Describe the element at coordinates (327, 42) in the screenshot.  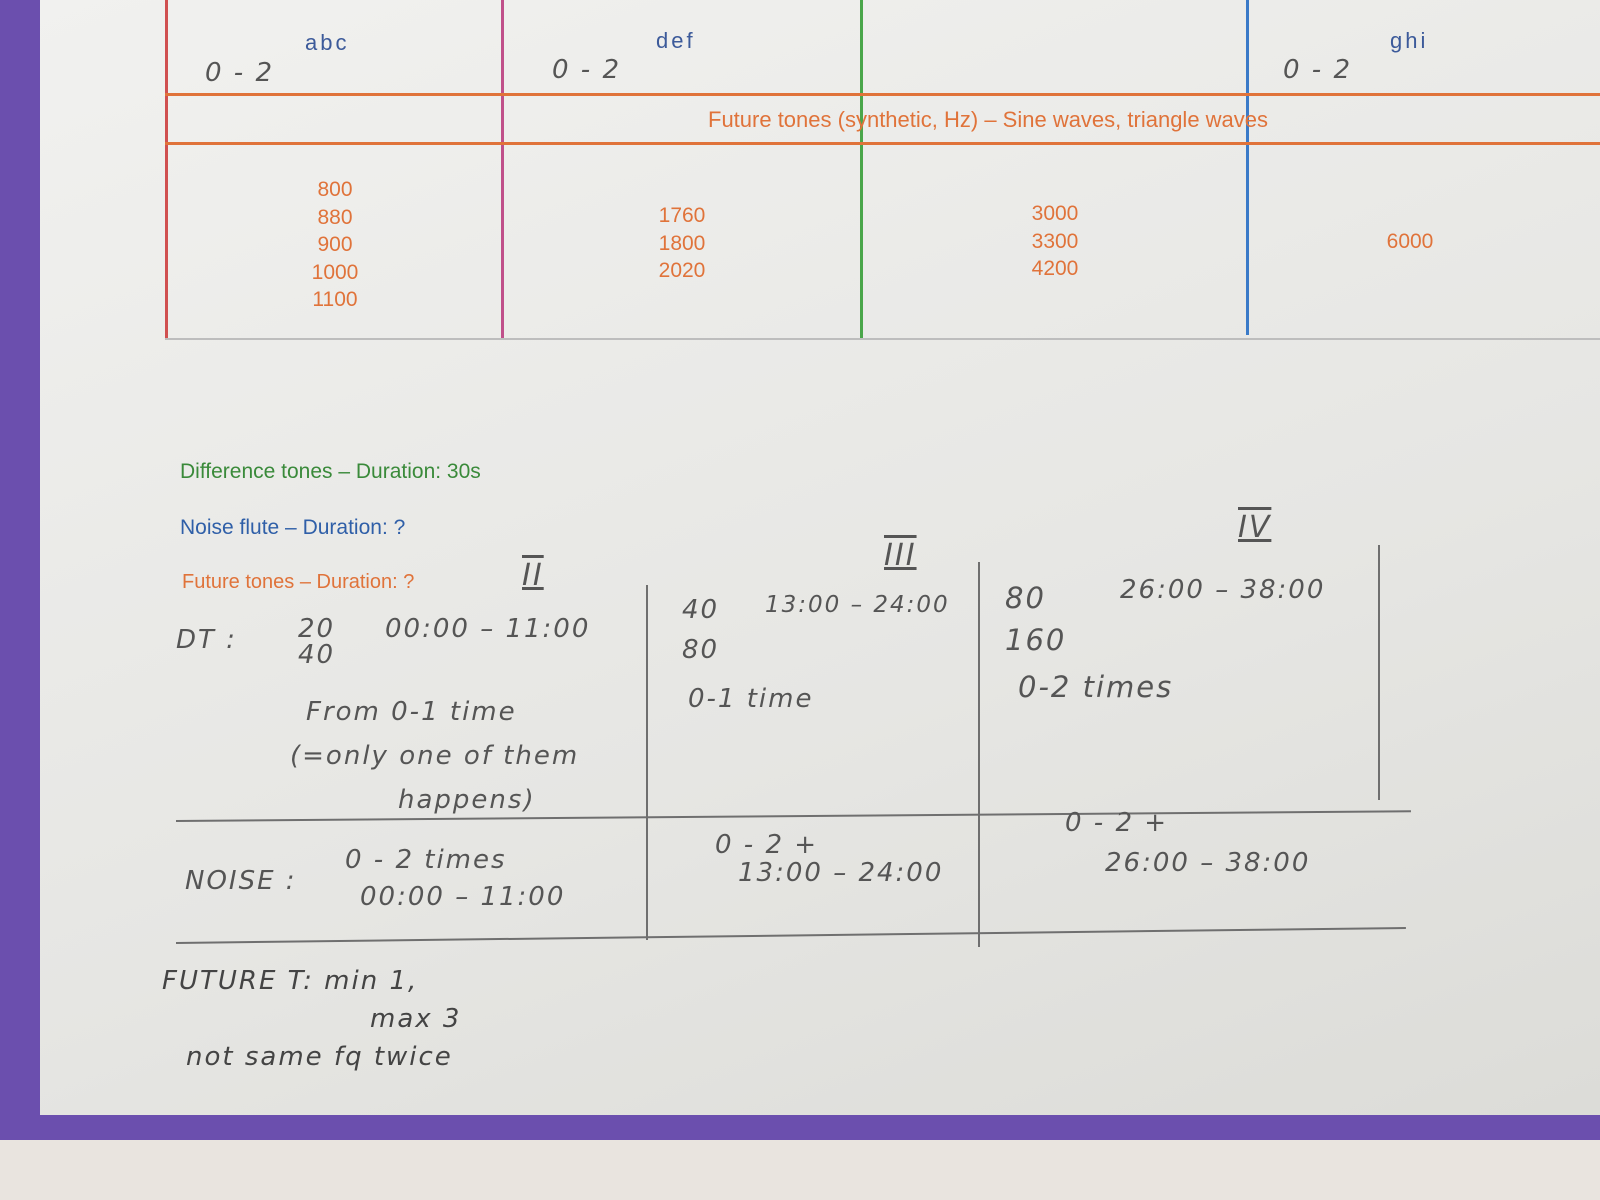
I see `column-header: abc` at that location.